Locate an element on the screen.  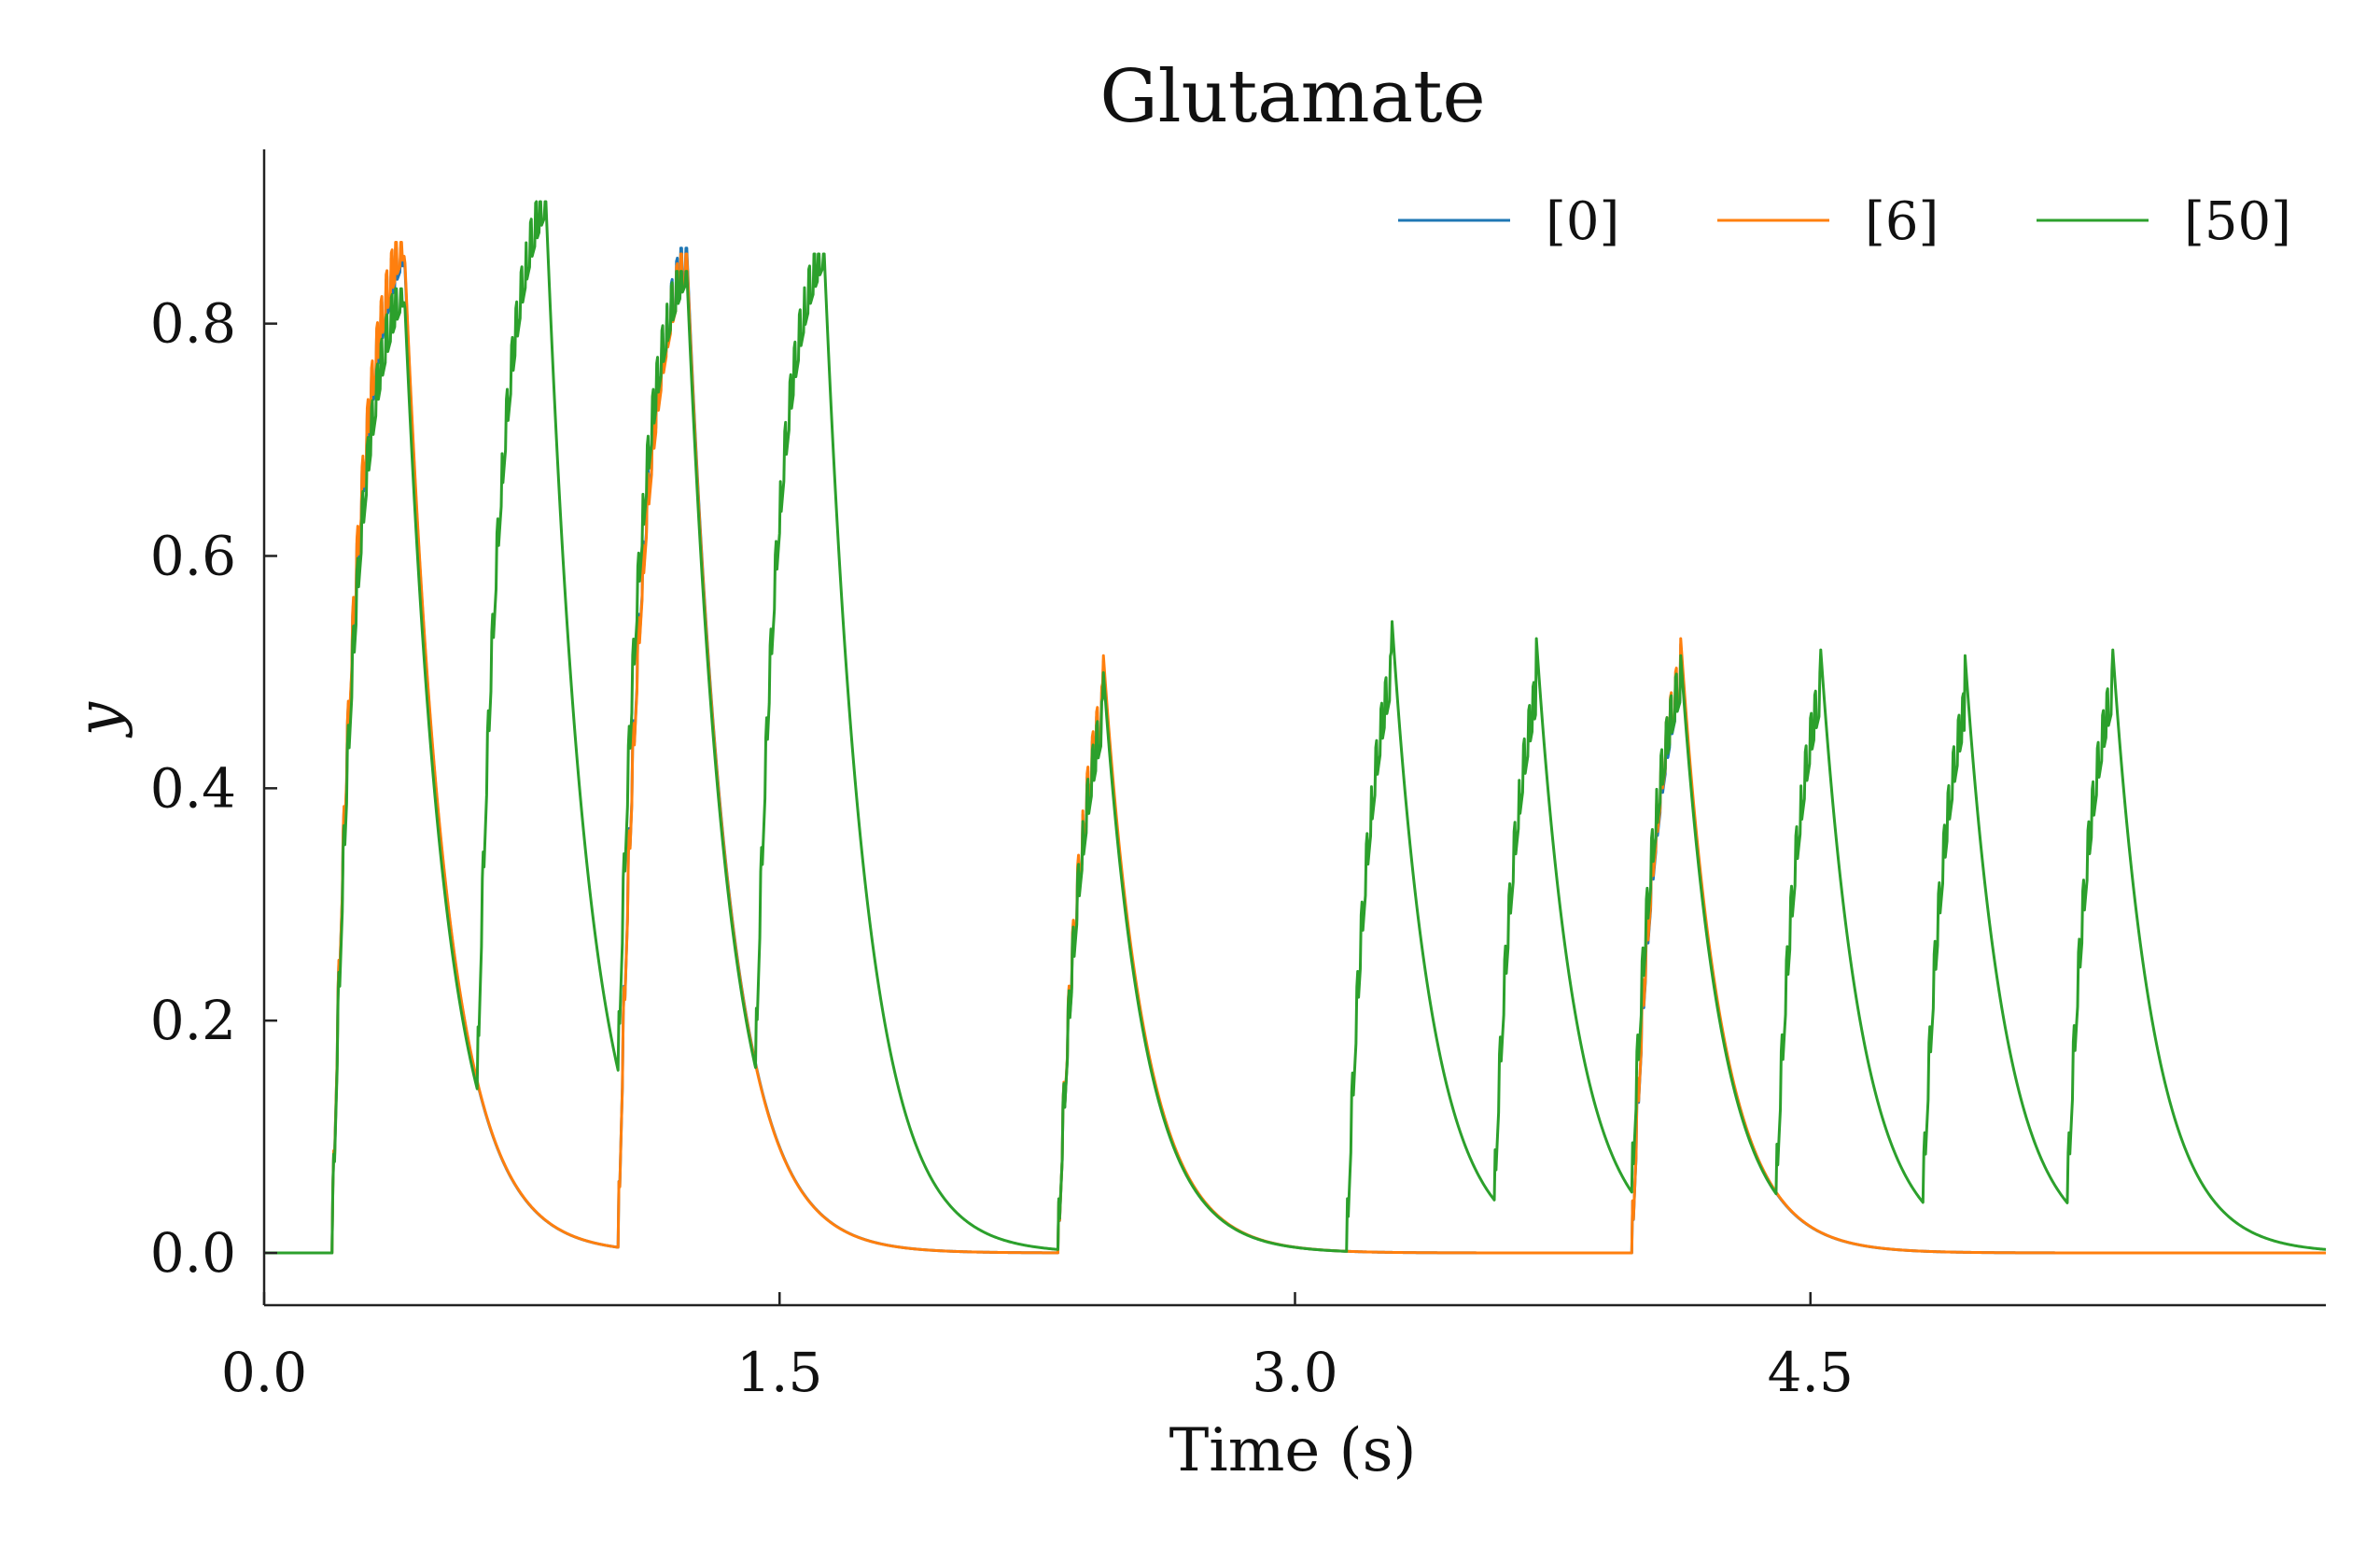
legend: [0] [6] [50] is located at coordinates (1844, 221).